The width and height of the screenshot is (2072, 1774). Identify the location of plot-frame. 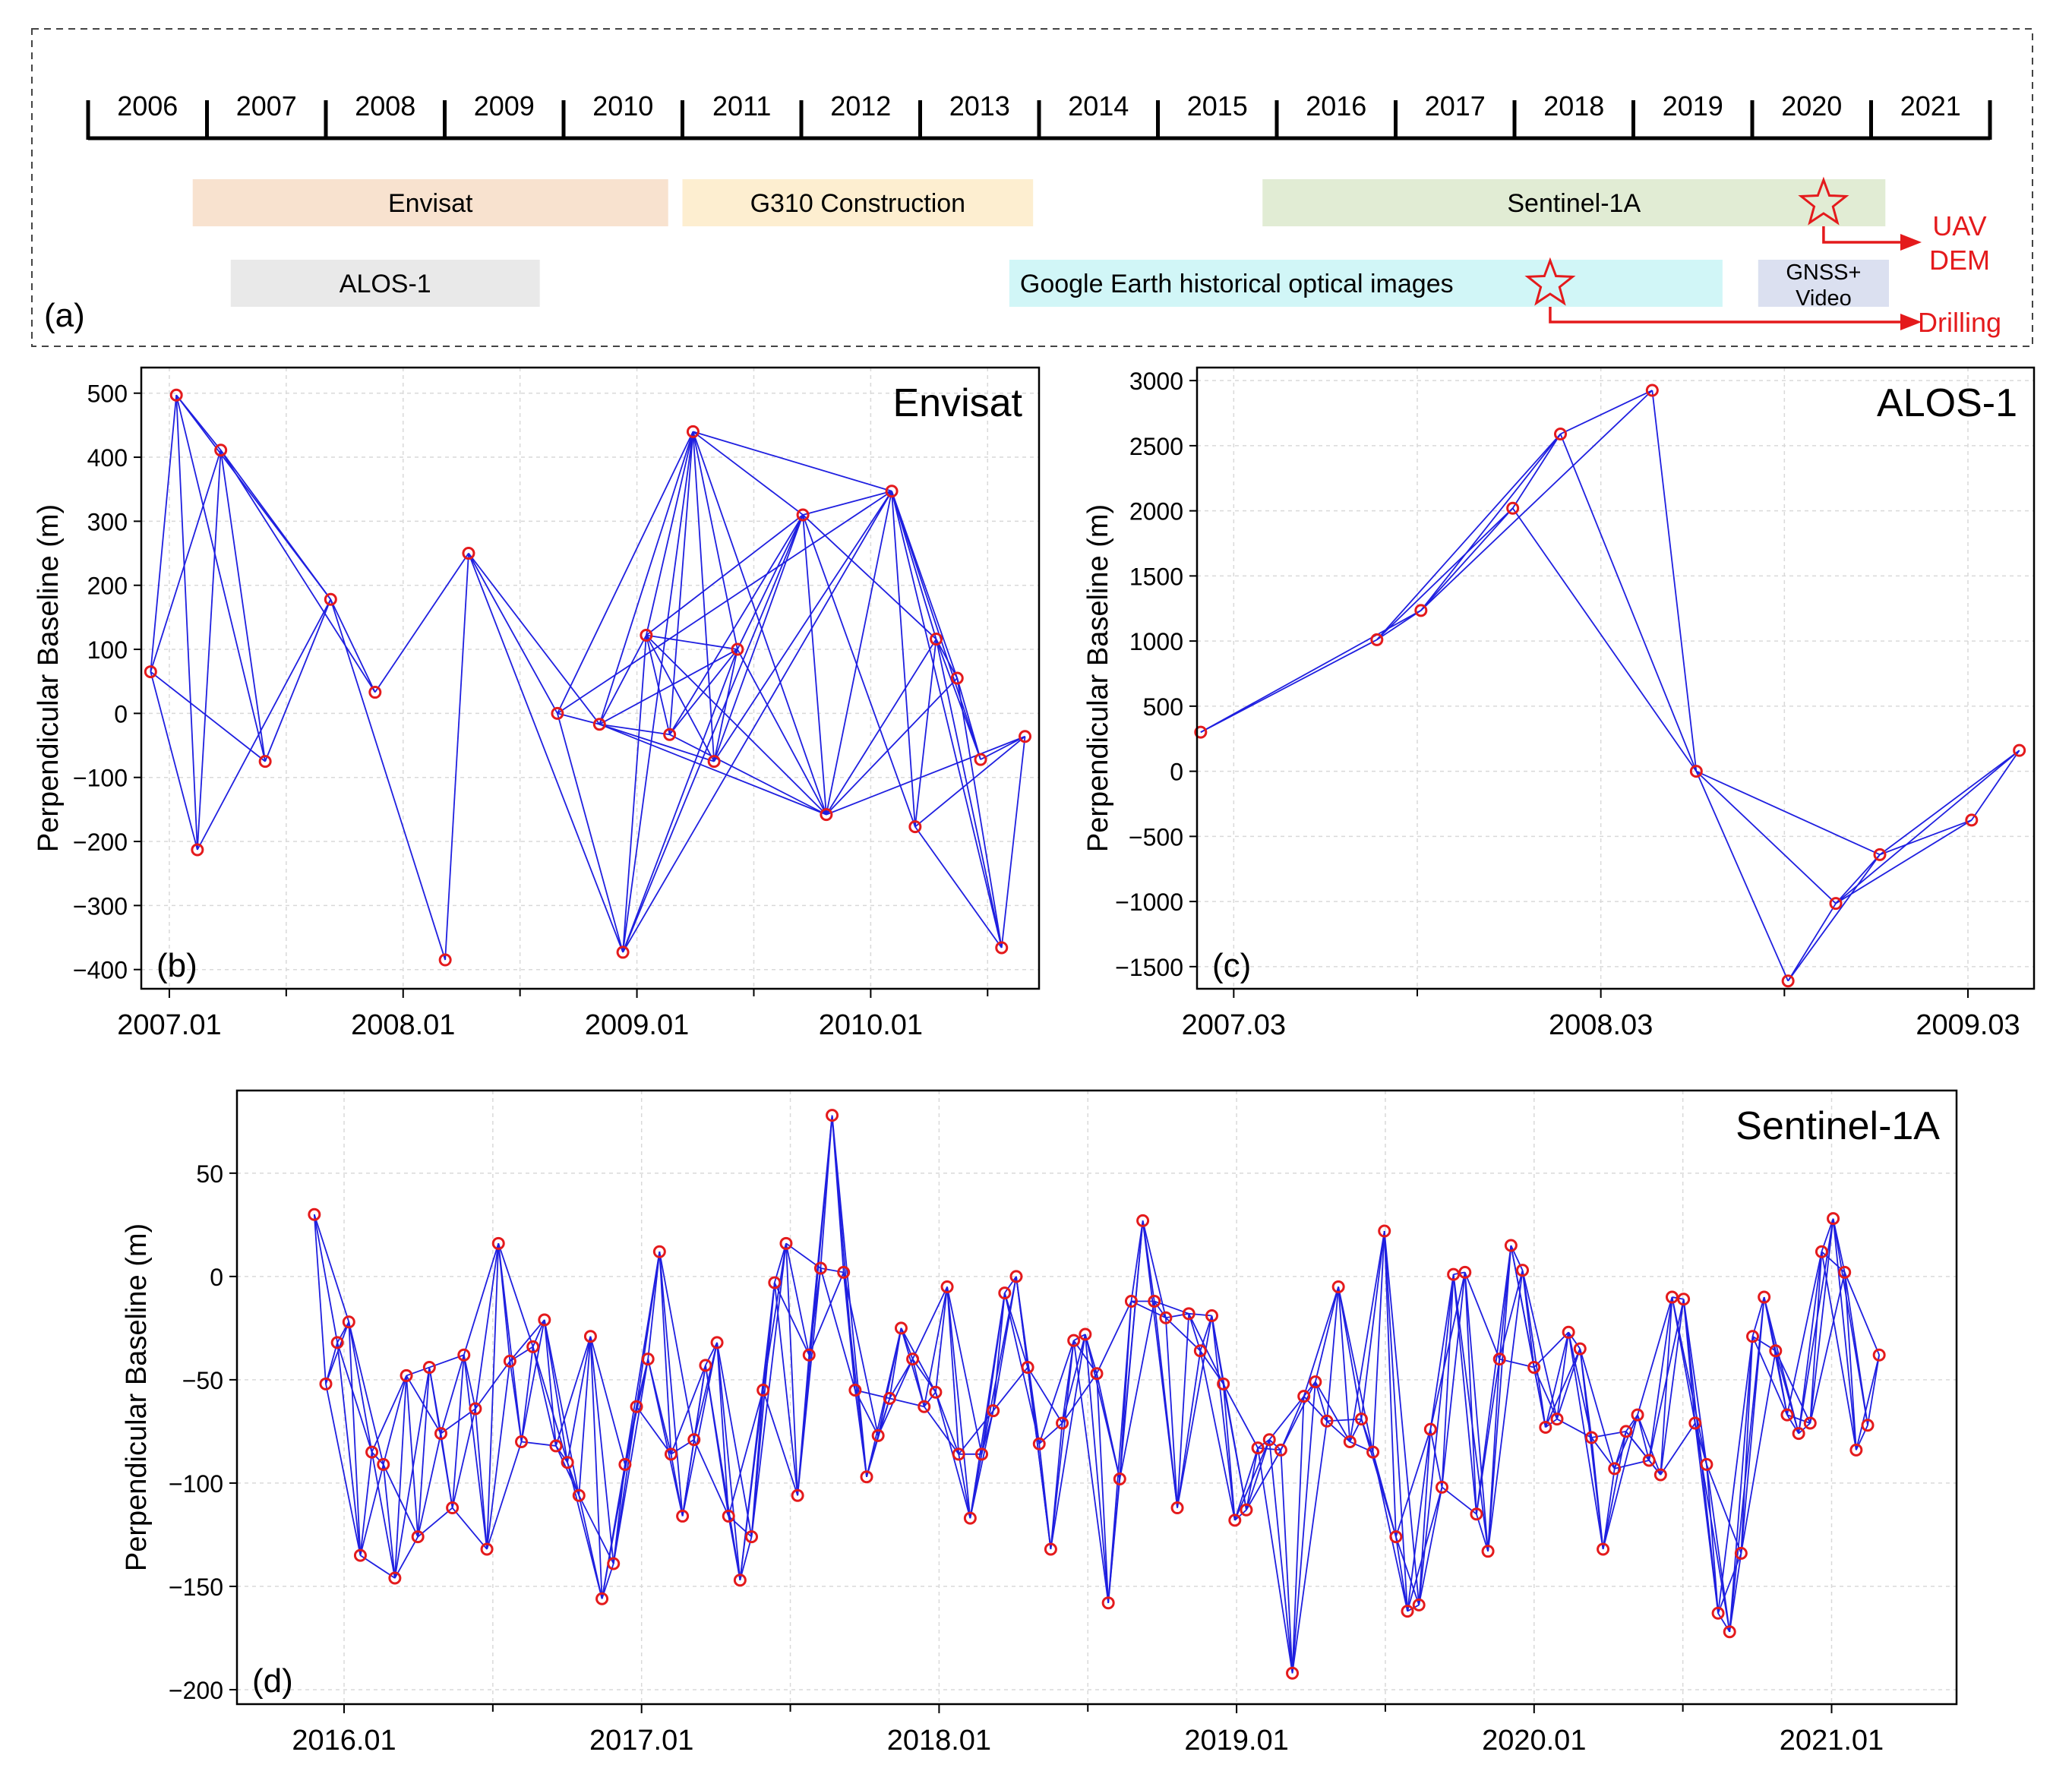
(1616, 678).